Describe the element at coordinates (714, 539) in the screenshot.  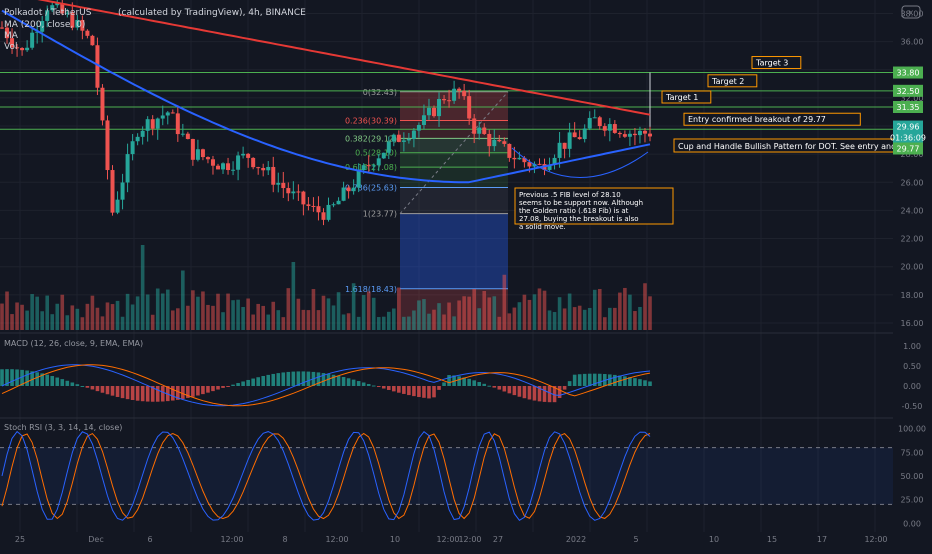
I see `time-tick: 10` at that location.